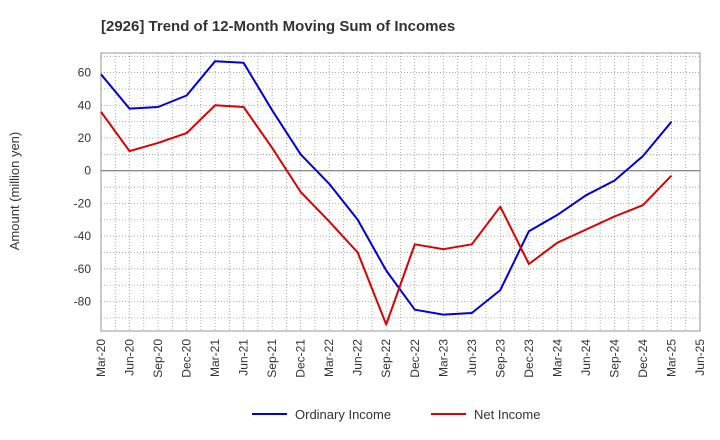 Image resolution: width=720 pixels, height=440 pixels. I want to click on legend-label-net-income: Net Income, so click(507, 414).